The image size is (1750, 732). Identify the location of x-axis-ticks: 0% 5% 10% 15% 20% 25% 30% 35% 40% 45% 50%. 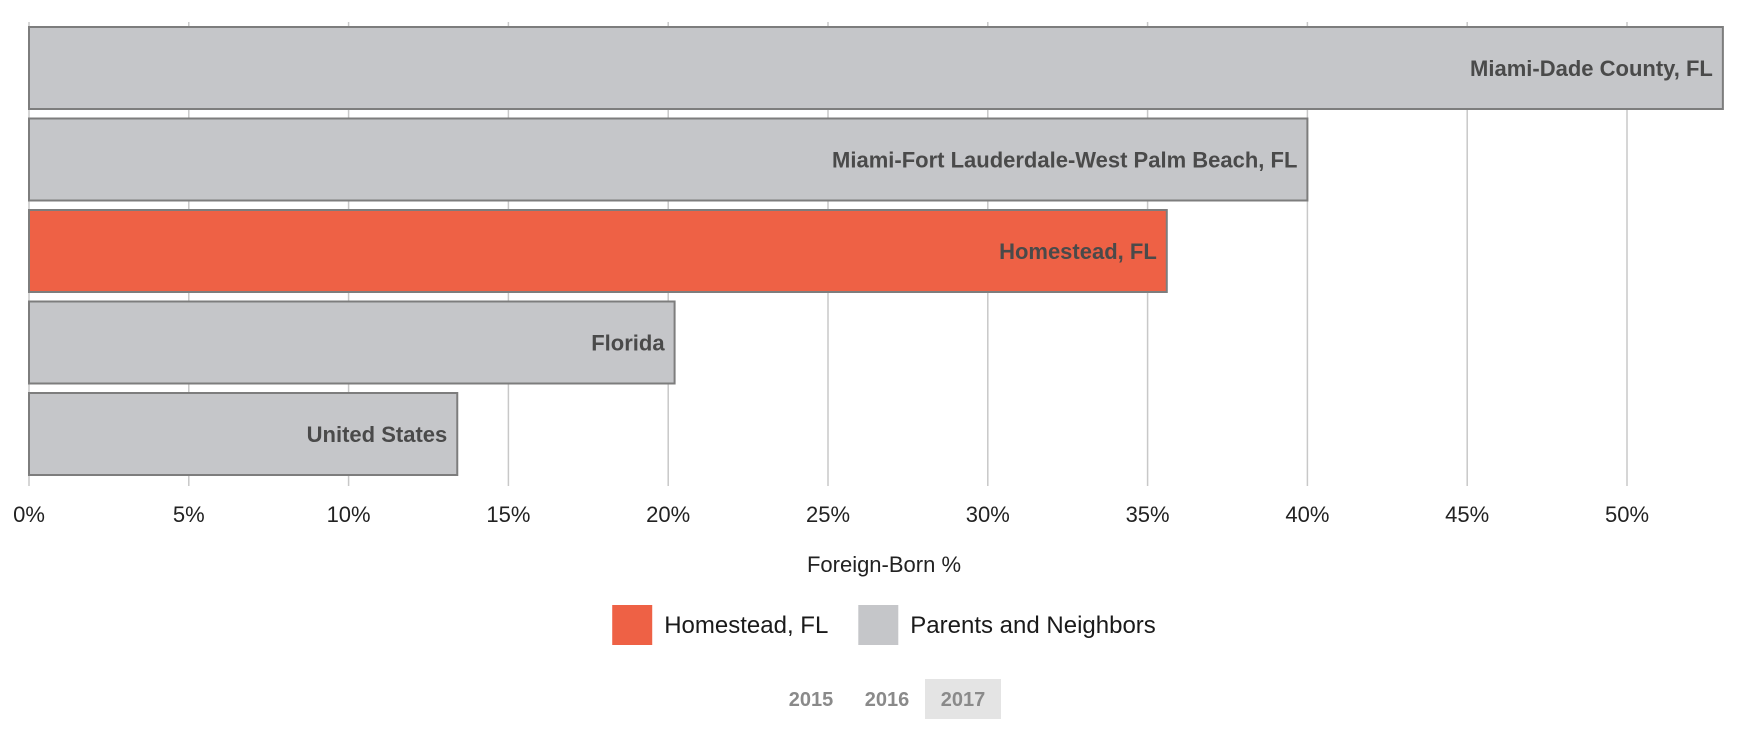
(831, 514).